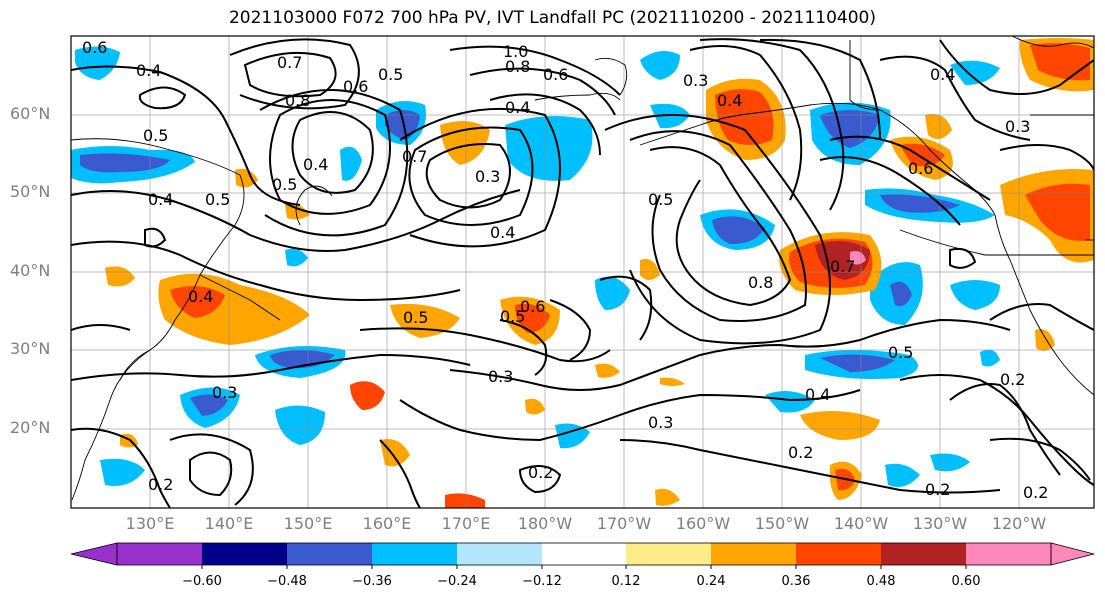 The width and height of the screenshot is (1105, 601). Describe the element at coordinates (966, 581) in the screenshot. I see `colorbar-tick-label: 0.60` at that location.